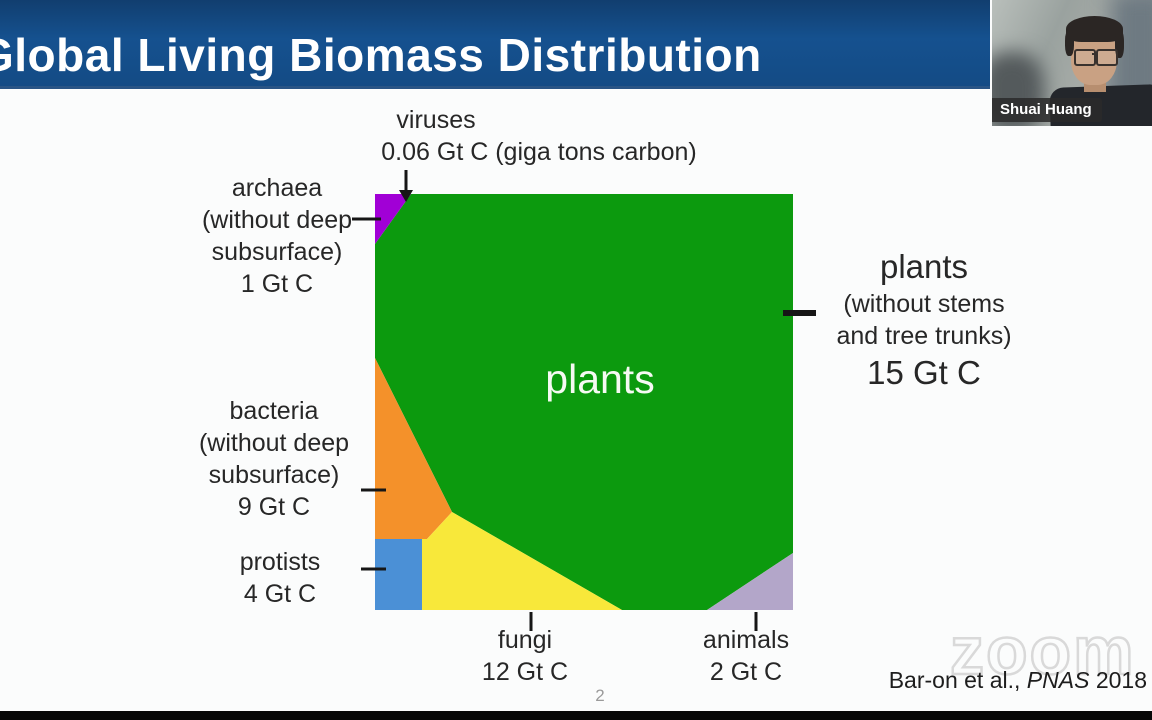  I want to click on glasses-right-lens, so click(1107, 57).